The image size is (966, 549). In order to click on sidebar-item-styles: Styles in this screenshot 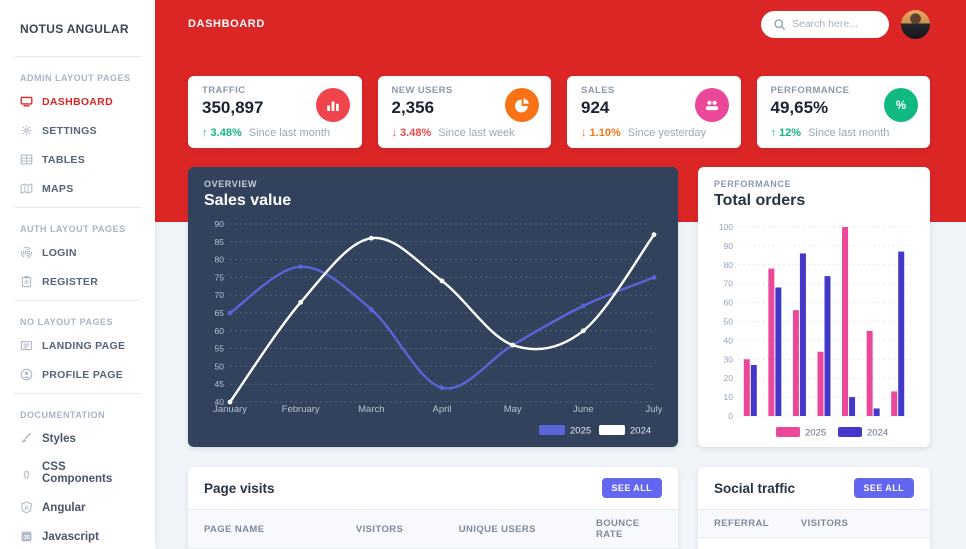, I will do `click(77, 438)`.